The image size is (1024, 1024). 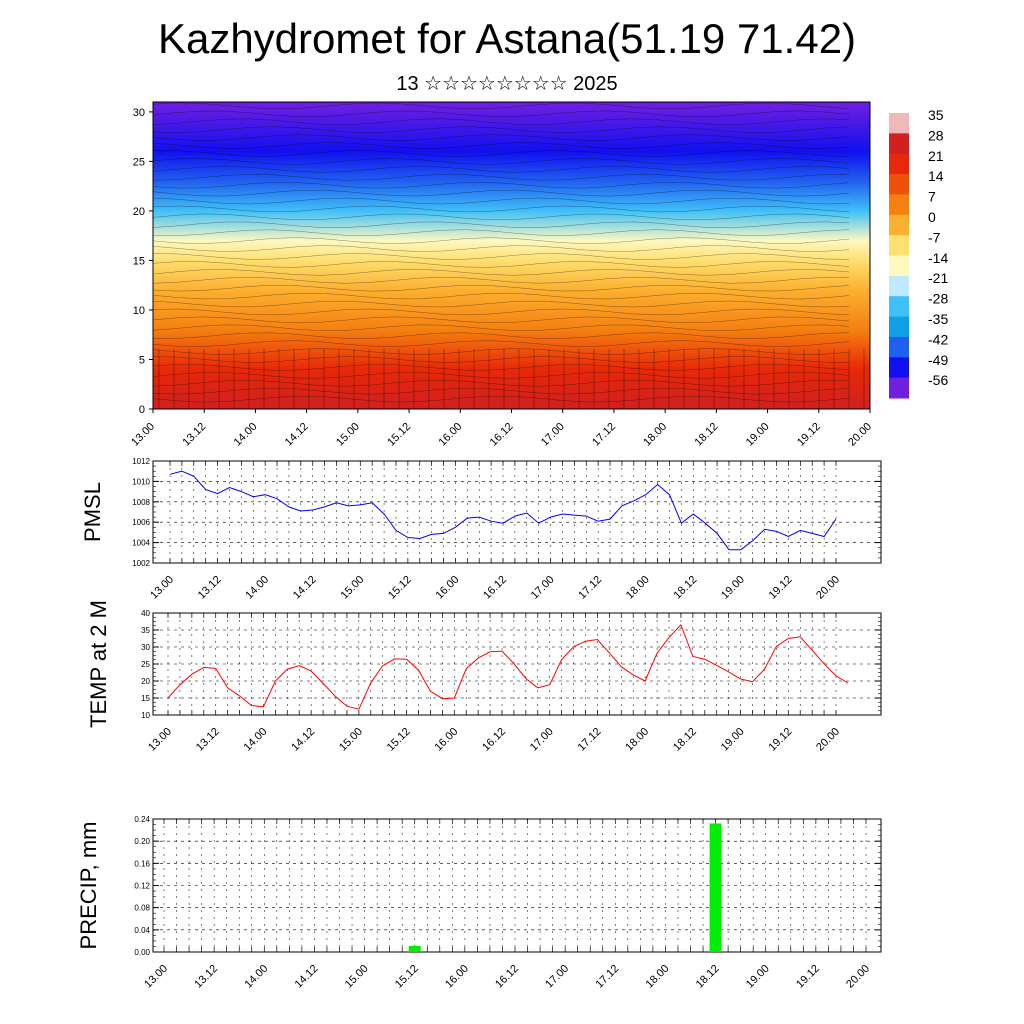 What do you see at coordinates (92, 512) in the screenshot?
I see `y-axis-title: PMSL` at bounding box center [92, 512].